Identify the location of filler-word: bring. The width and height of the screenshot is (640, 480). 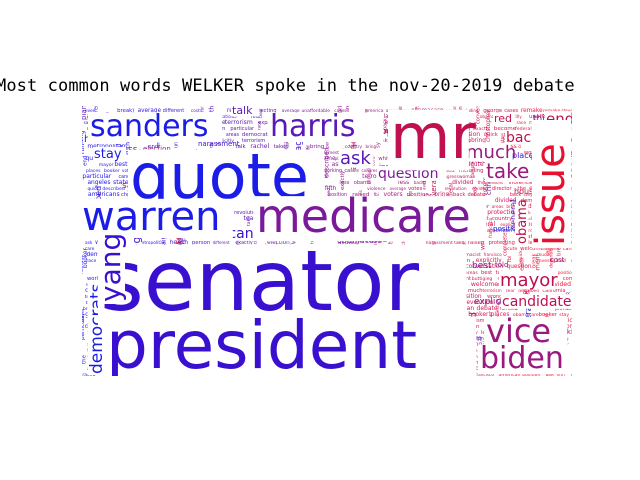
(317, 147).